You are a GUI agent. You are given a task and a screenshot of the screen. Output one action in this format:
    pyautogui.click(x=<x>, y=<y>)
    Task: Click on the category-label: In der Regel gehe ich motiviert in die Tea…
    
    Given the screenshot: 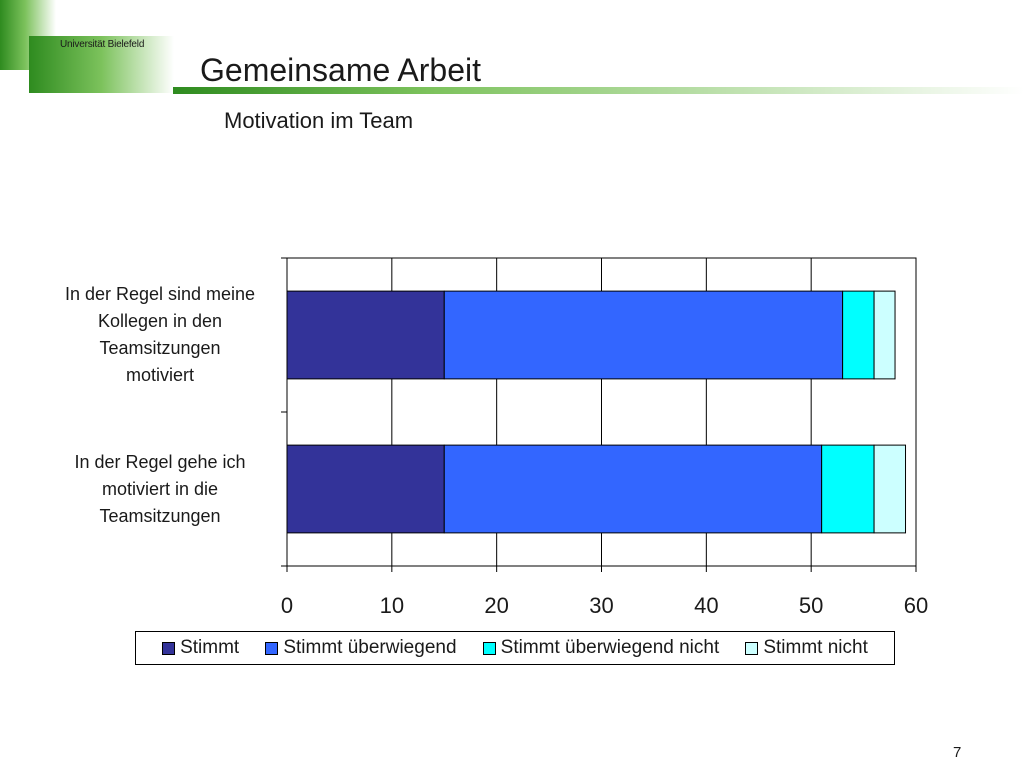 What is the action you would take?
    pyautogui.click(x=160, y=489)
    